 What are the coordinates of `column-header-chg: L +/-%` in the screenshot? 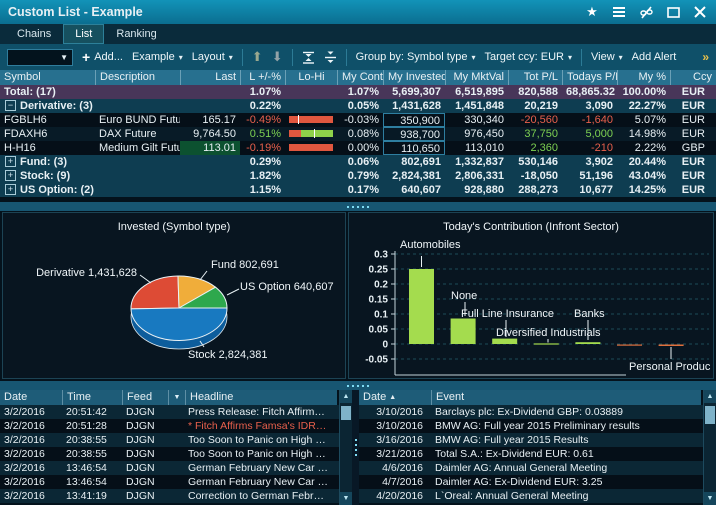 It's located at (262, 77).